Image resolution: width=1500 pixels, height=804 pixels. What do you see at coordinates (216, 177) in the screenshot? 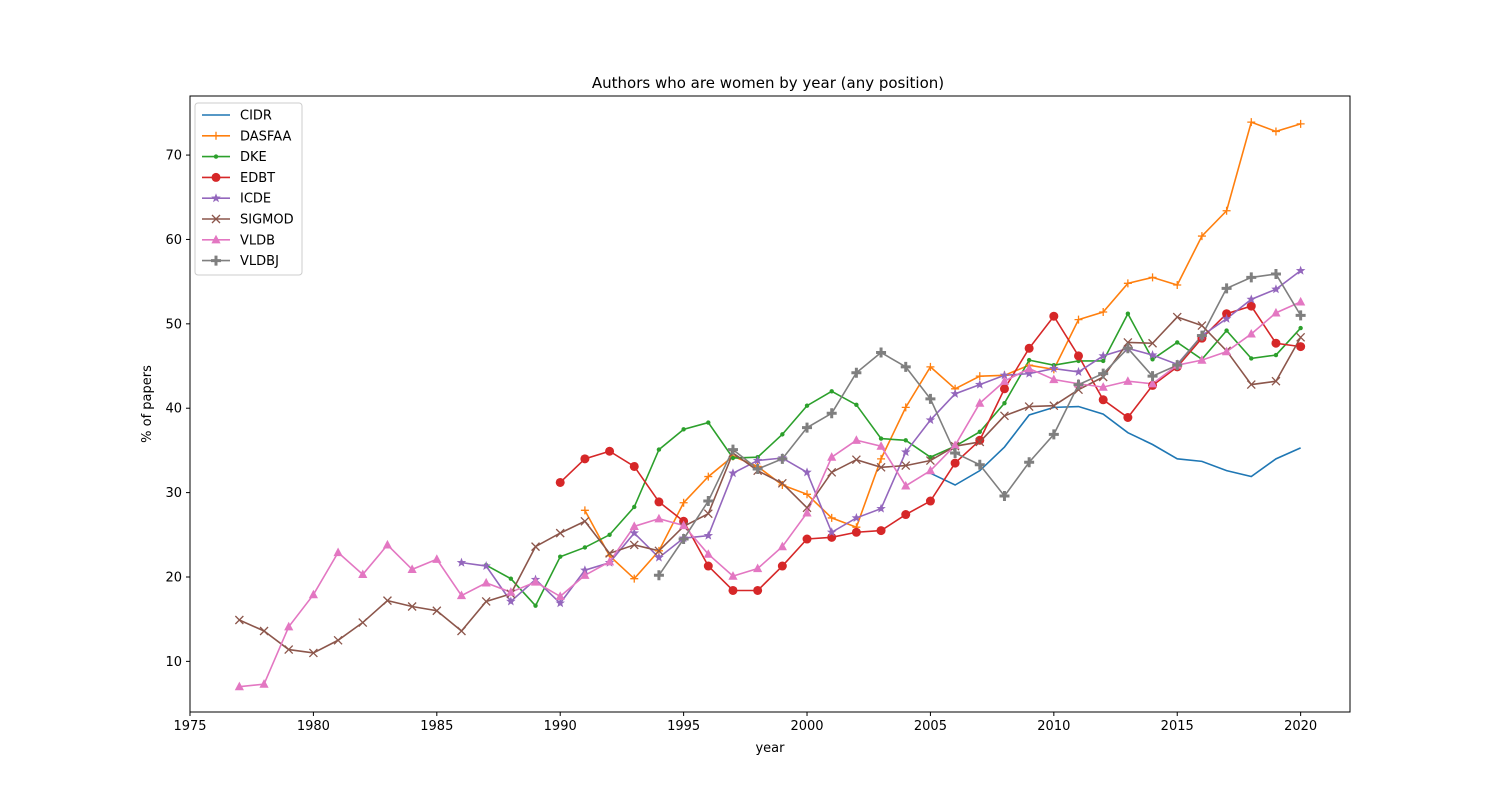
I see `legend-marker-edbt` at bounding box center [216, 177].